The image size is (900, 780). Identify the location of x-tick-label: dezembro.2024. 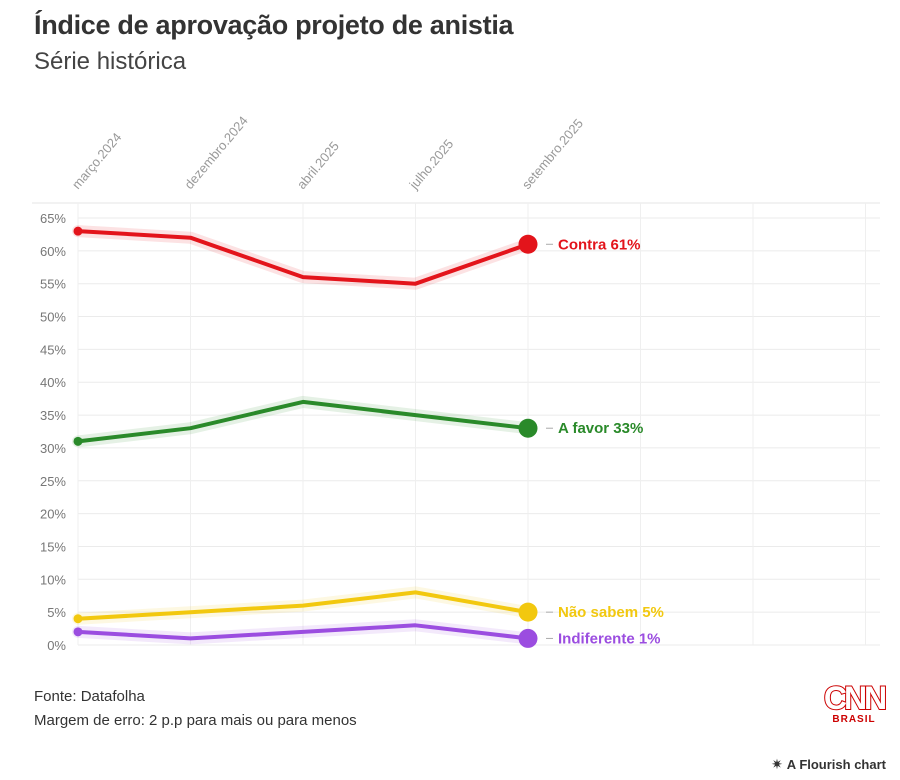
(216, 152).